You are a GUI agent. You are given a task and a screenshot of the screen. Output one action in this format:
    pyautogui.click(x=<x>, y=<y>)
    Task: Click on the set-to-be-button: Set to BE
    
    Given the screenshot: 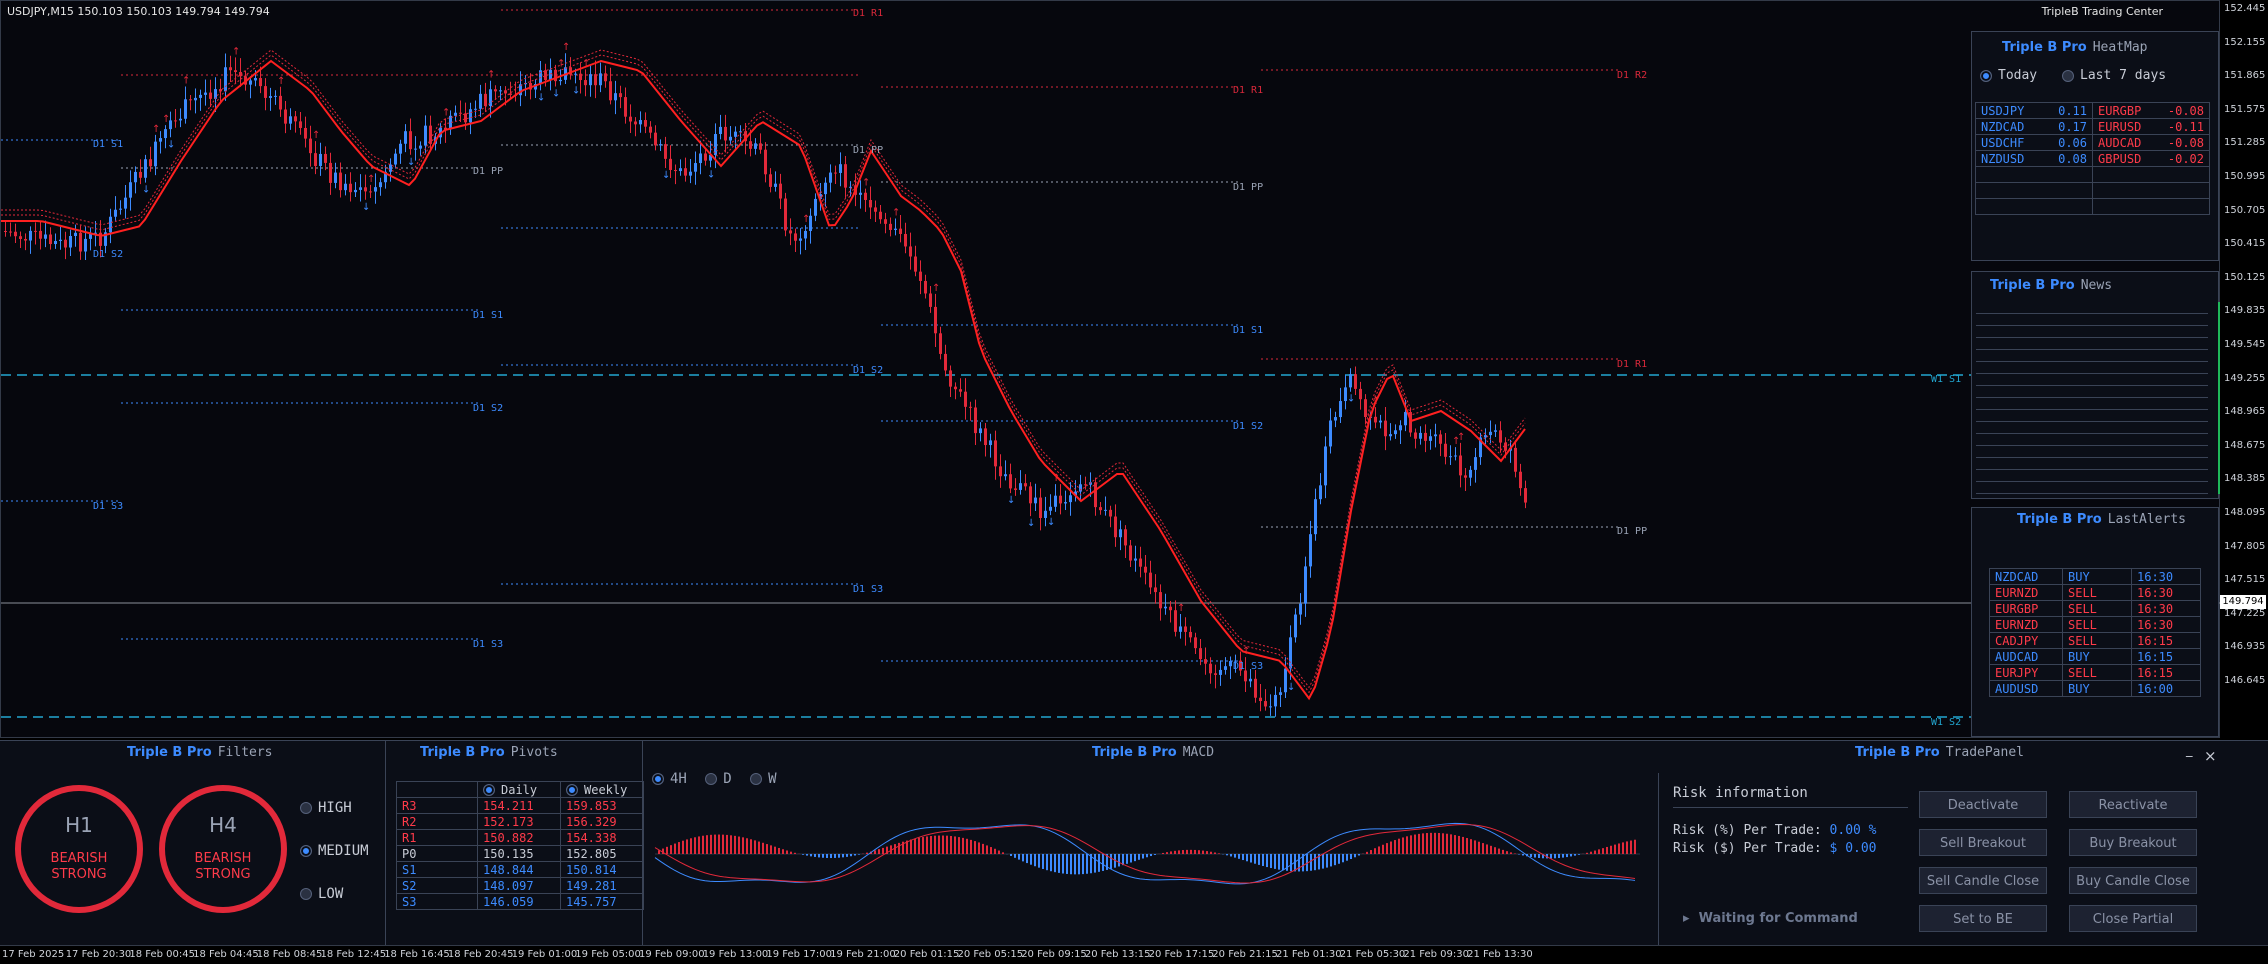 What is the action you would take?
    pyautogui.click(x=1983, y=918)
    